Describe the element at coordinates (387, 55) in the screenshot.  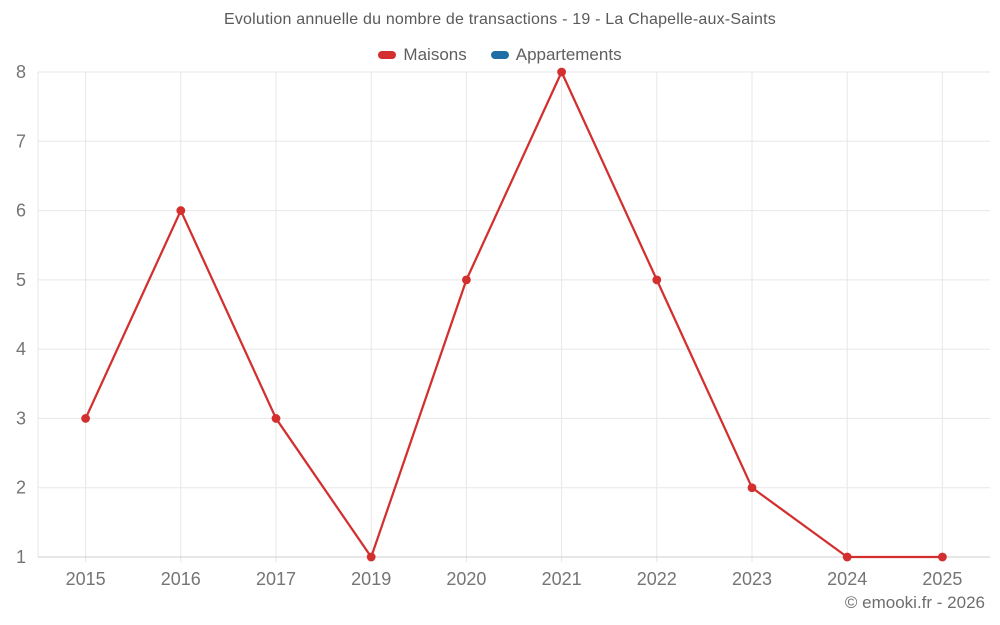
I see `maisons-legend-swatch-icon` at that location.